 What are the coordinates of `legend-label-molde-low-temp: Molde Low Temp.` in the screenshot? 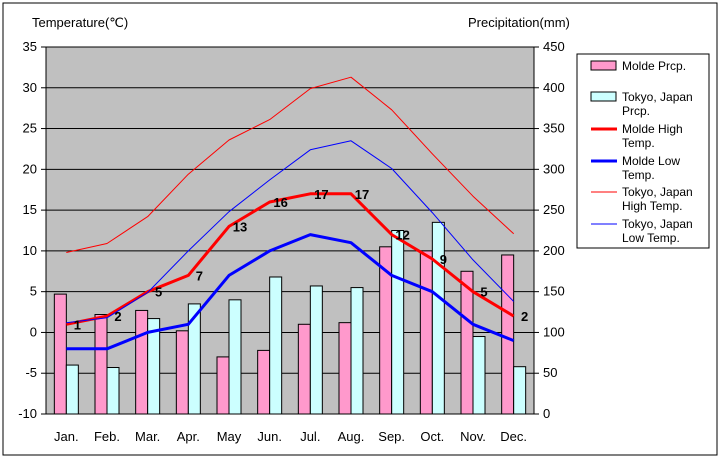 It's located at (651, 168).